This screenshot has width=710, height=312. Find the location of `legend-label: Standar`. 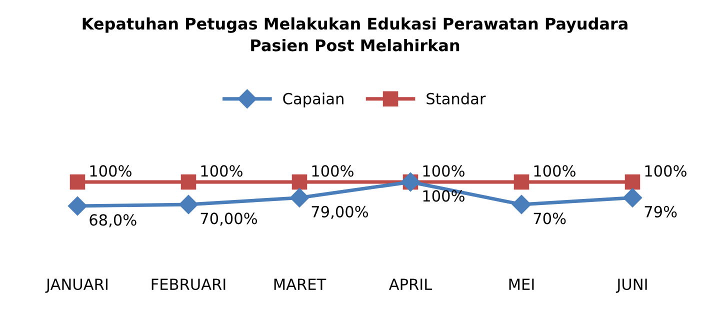

legend-label: Standar is located at coordinates (456, 98).